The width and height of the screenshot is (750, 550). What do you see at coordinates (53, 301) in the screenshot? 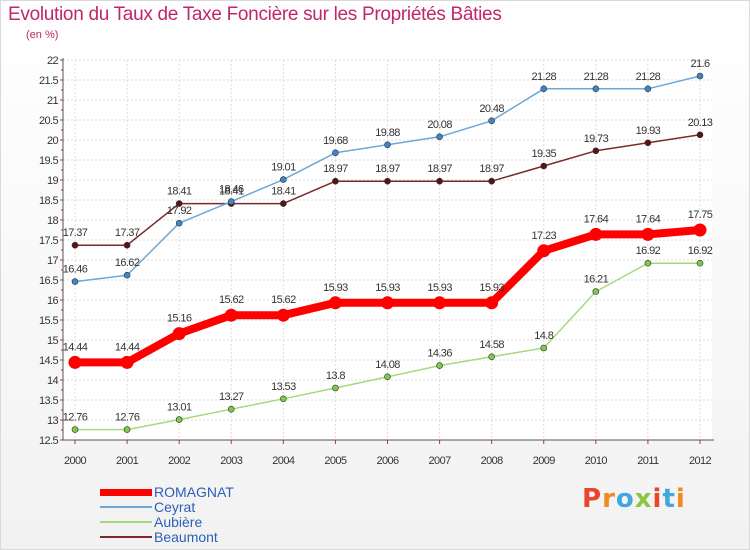
I see `y-tick-label: 16` at bounding box center [53, 301].